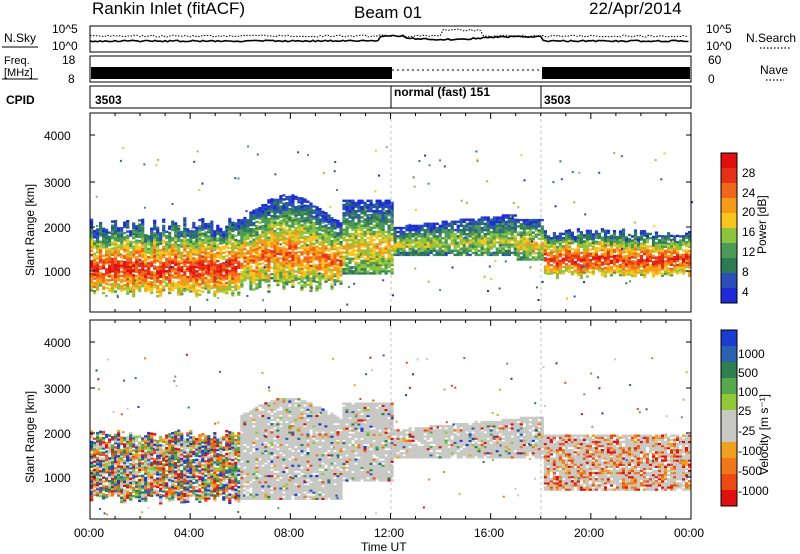 The image size is (800, 554). What do you see at coordinates (65, 46) in the screenshot?
I see `noise-sky-tick-low: 10^0` at bounding box center [65, 46].